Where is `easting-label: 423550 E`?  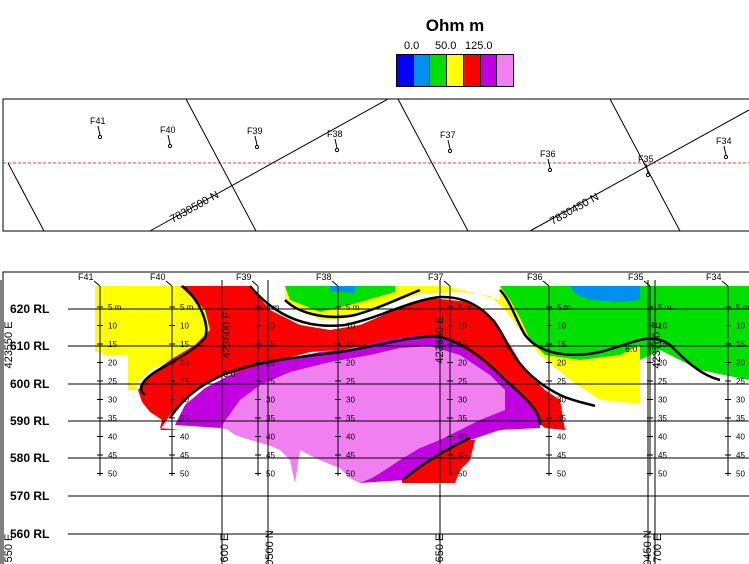
easting-label: 423550 E is located at coordinates (9, 344).